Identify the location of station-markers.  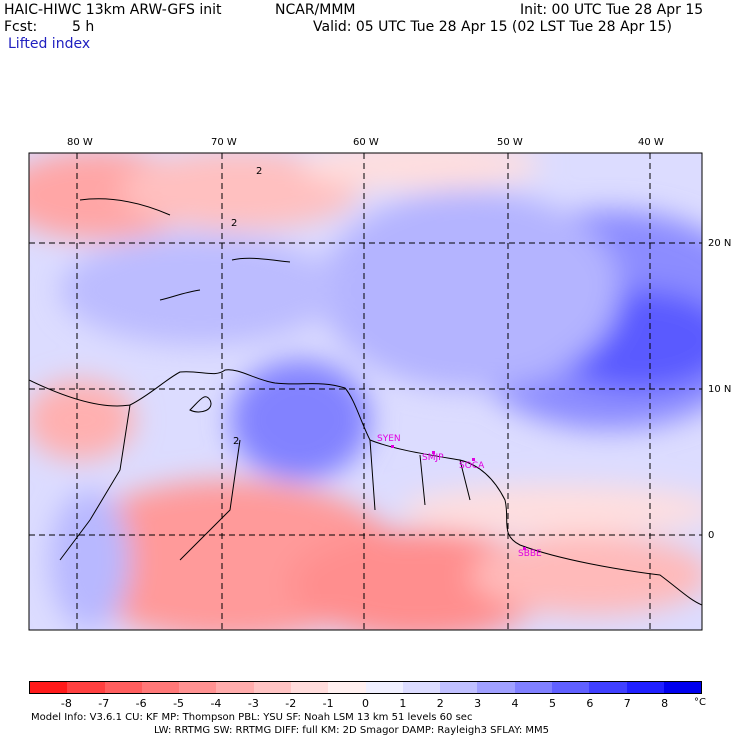
(458, 497).